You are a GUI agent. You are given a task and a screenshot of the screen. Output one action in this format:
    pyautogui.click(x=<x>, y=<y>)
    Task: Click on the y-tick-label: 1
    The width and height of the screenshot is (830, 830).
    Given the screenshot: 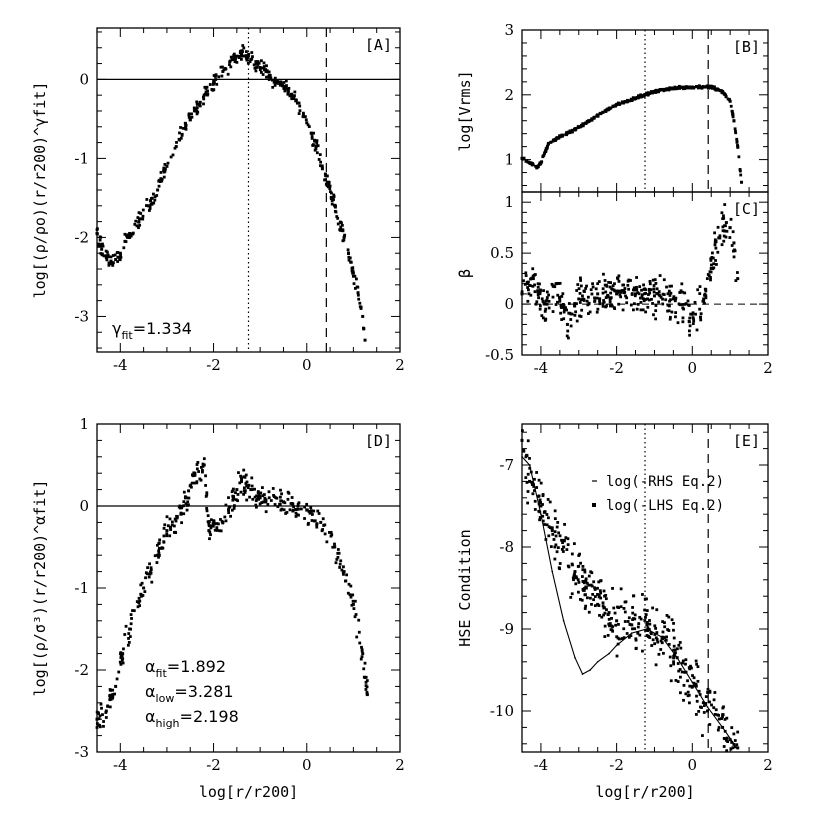 What is the action you would take?
    pyautogui.click(x=509, y=160)
    